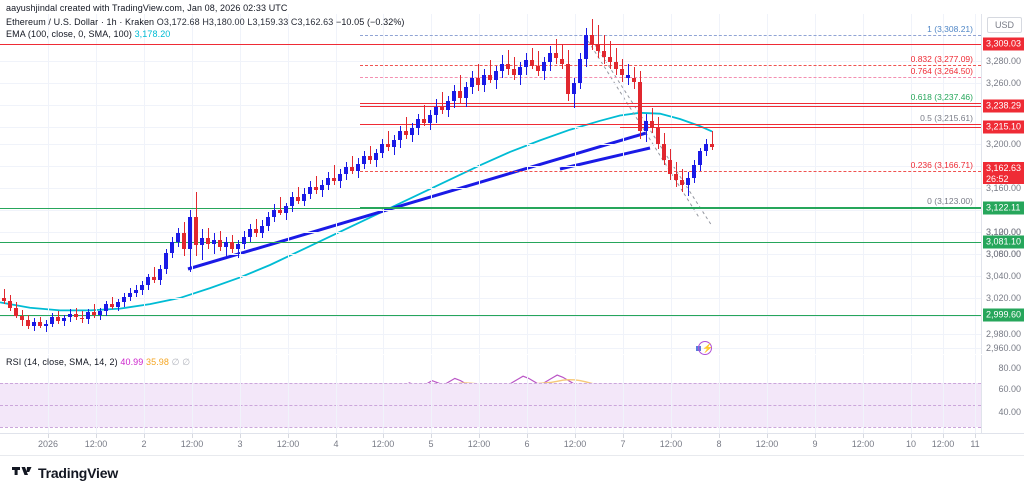  Describe the element at coordinates (1003, 298) in the screenshot. I see `price-axis-tick: 3,020.00` at that location.